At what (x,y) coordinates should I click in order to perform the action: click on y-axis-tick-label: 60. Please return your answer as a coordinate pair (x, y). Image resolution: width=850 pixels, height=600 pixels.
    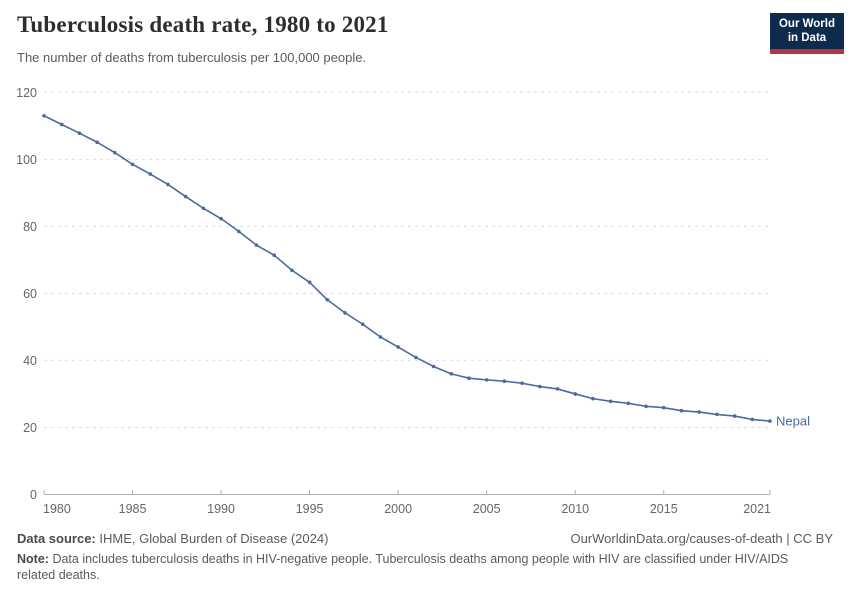
    Looking at the image, I should click on (30, 294).